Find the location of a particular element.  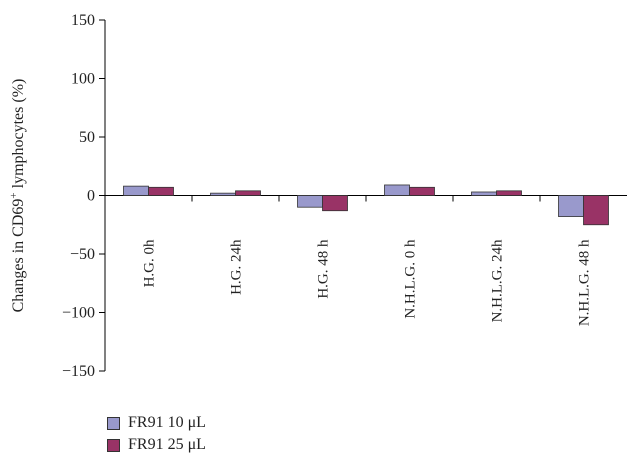

legend-item-series-1: FR91 10 μL is located at coordinates (156, 423).